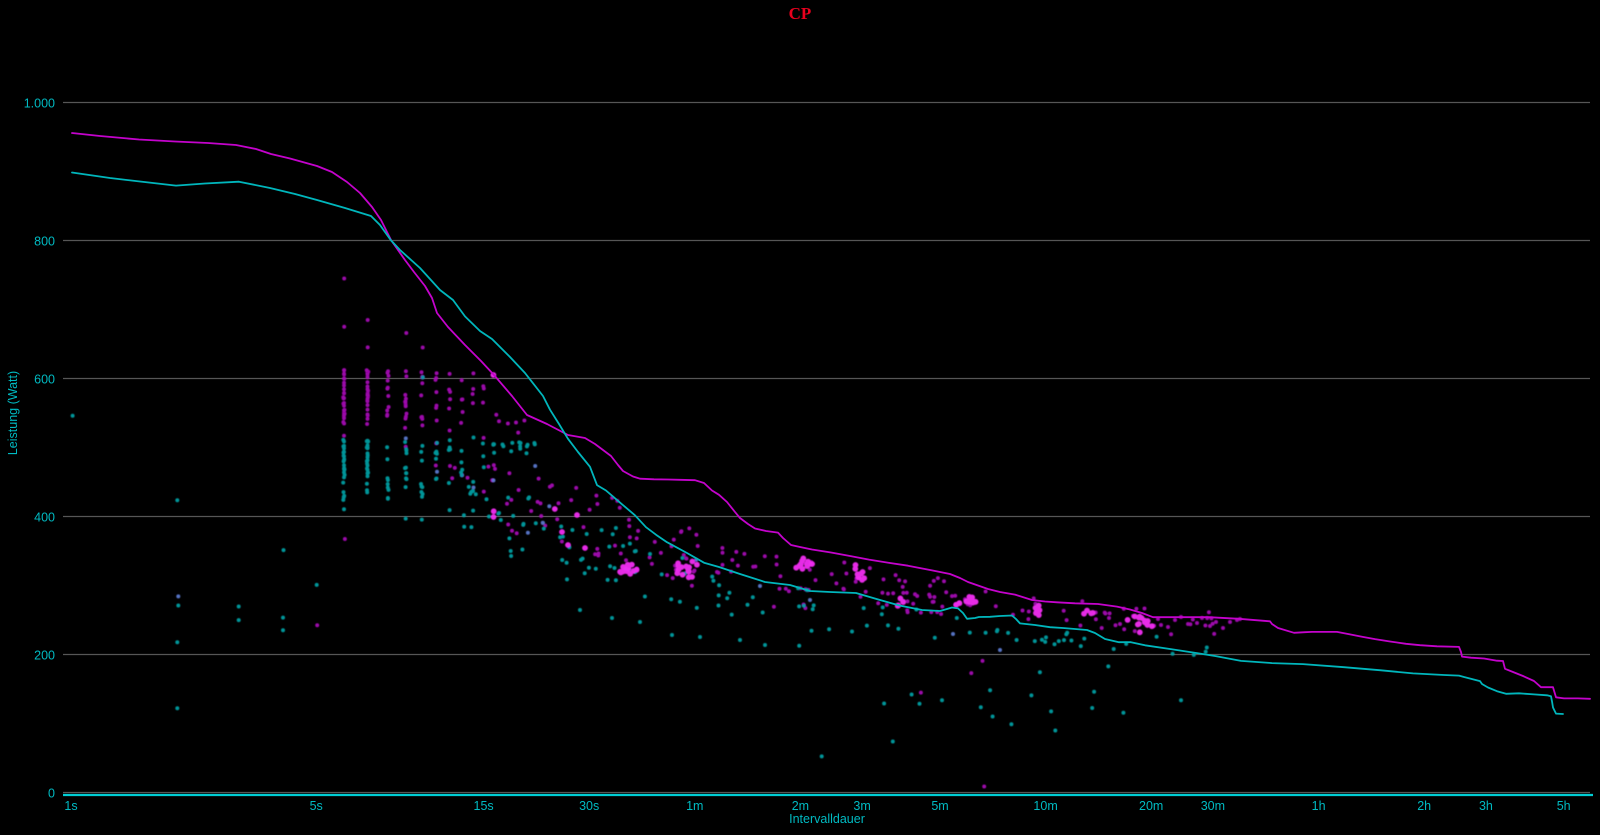 This screenshot has height=835, width=1600. I want to click on svg-text: 400, so click(44, 517).